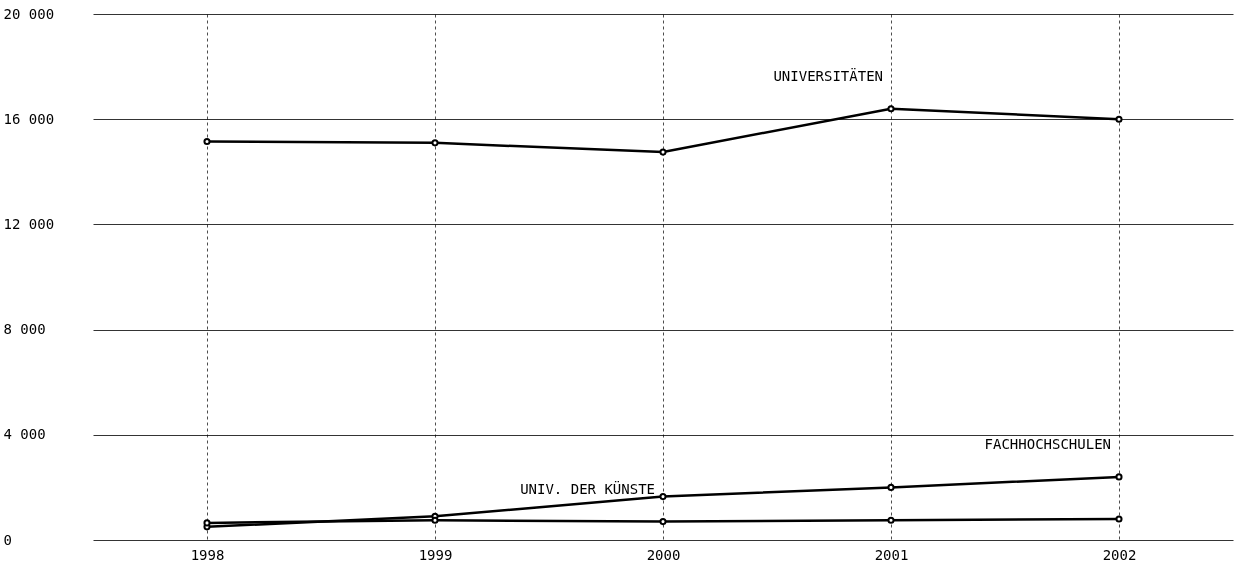 This screenshot has height=588, width=1242. Describe the element at coordinates (29, 13) in the screenshot. I see `y-tick-label: 20 000` at that location.